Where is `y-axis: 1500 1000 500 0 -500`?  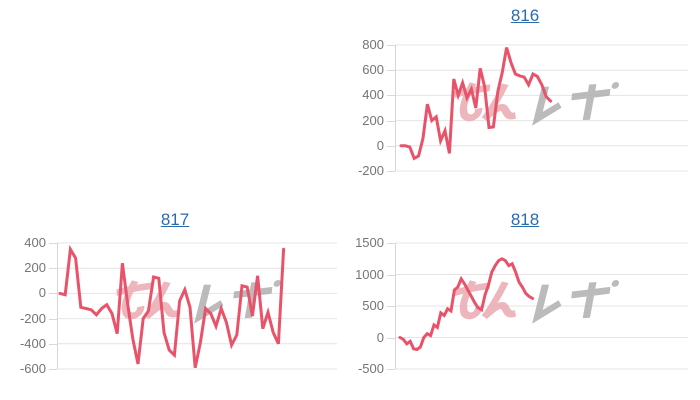
y-axis: 1500 1000 500 0 -500 is located at coordinates (372, 305).